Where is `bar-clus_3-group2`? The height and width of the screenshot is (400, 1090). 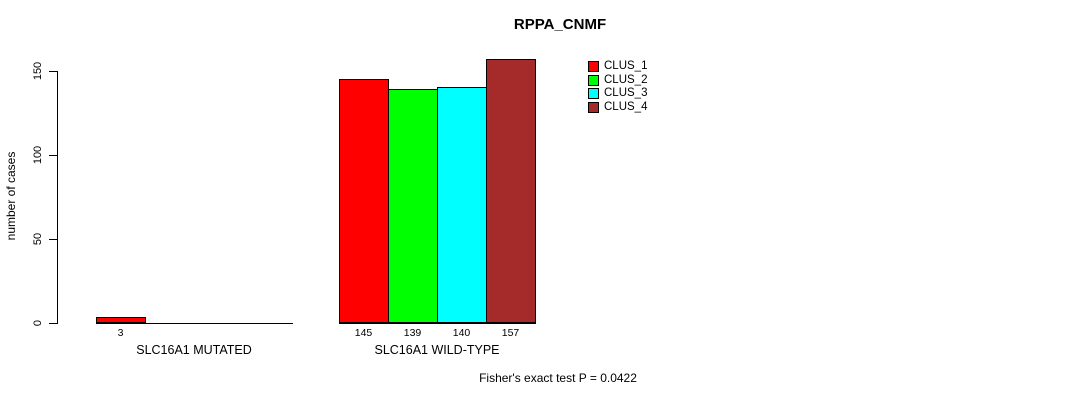
bar-clus_3-group2 is located at coordinates (462, 205).